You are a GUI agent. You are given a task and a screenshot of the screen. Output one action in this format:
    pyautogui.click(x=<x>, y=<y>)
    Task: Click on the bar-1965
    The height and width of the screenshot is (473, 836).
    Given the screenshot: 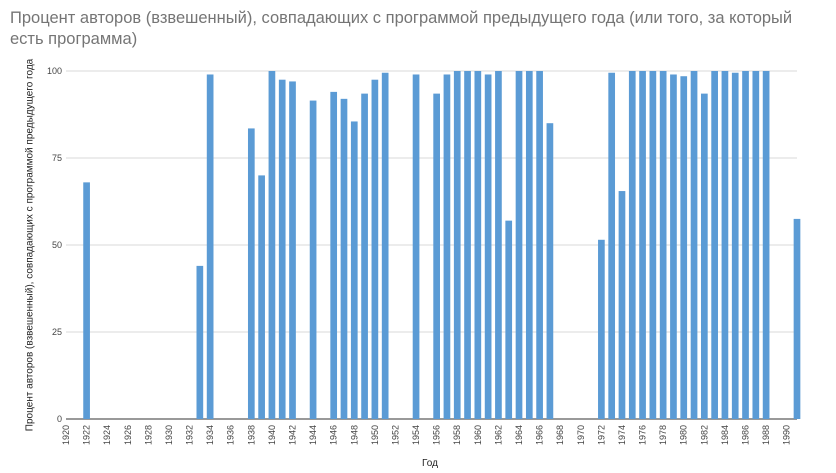 What is the action you would take?
    pyautogui.click(x=529, y=245)
    